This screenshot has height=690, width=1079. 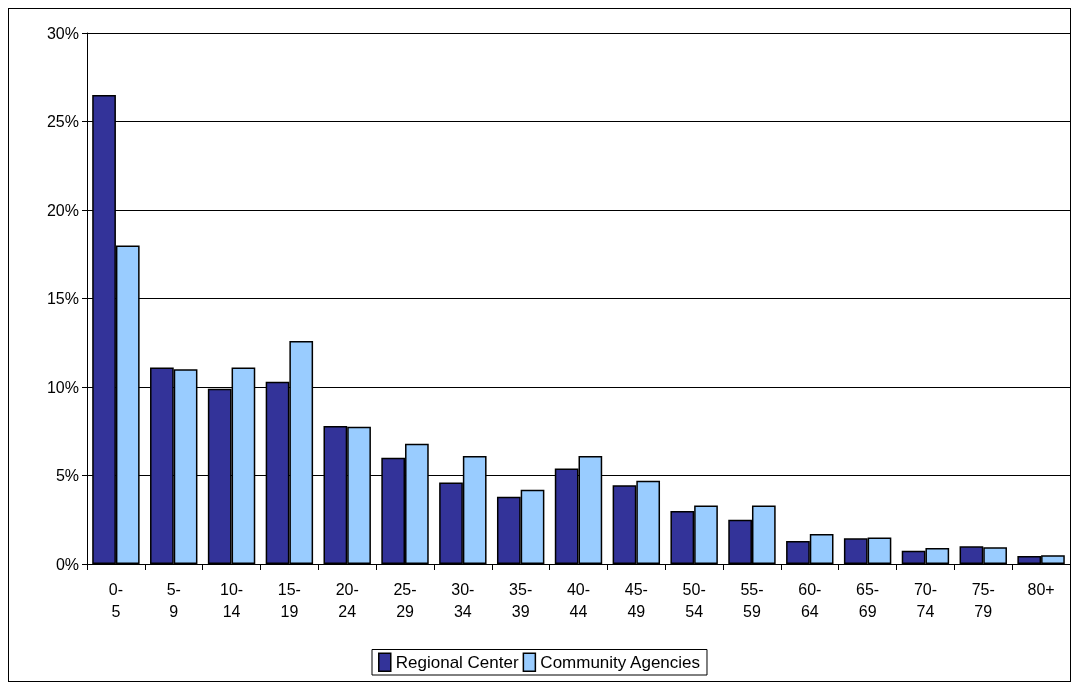 I want to click on x-tick-label: 20-24, so click(x=347, y=600).